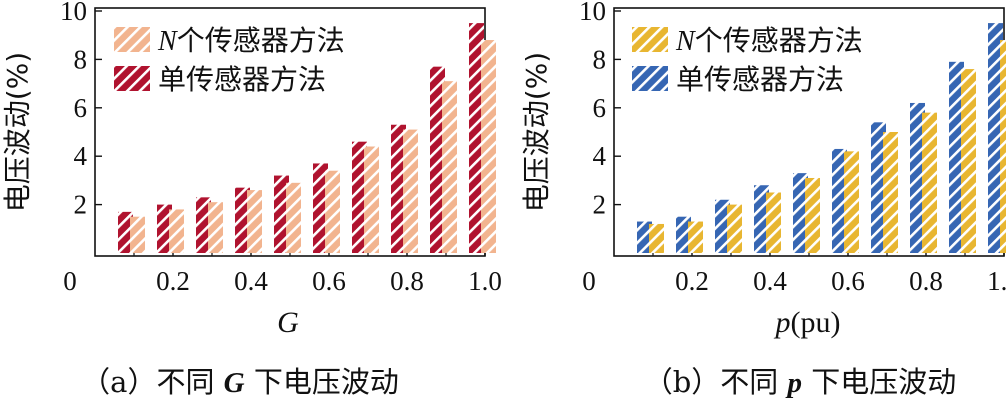 The image size is (1006, 404). What do you see at coordinates (229, 60) in the screenshot?
I see `chart-a-legend: N个传感器方法 单传感器方法` at bounding box center [229, 60].